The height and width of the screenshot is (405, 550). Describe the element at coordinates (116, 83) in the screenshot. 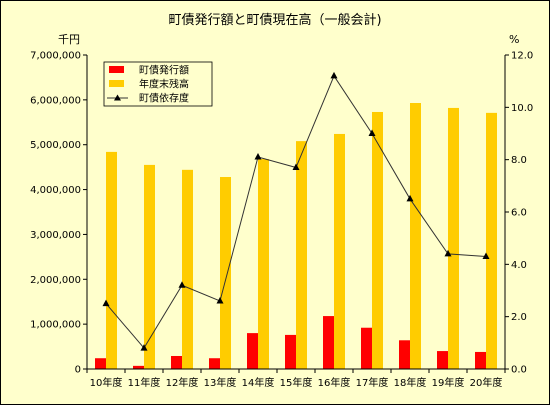

I see `legend-swatch-balance` at that location.